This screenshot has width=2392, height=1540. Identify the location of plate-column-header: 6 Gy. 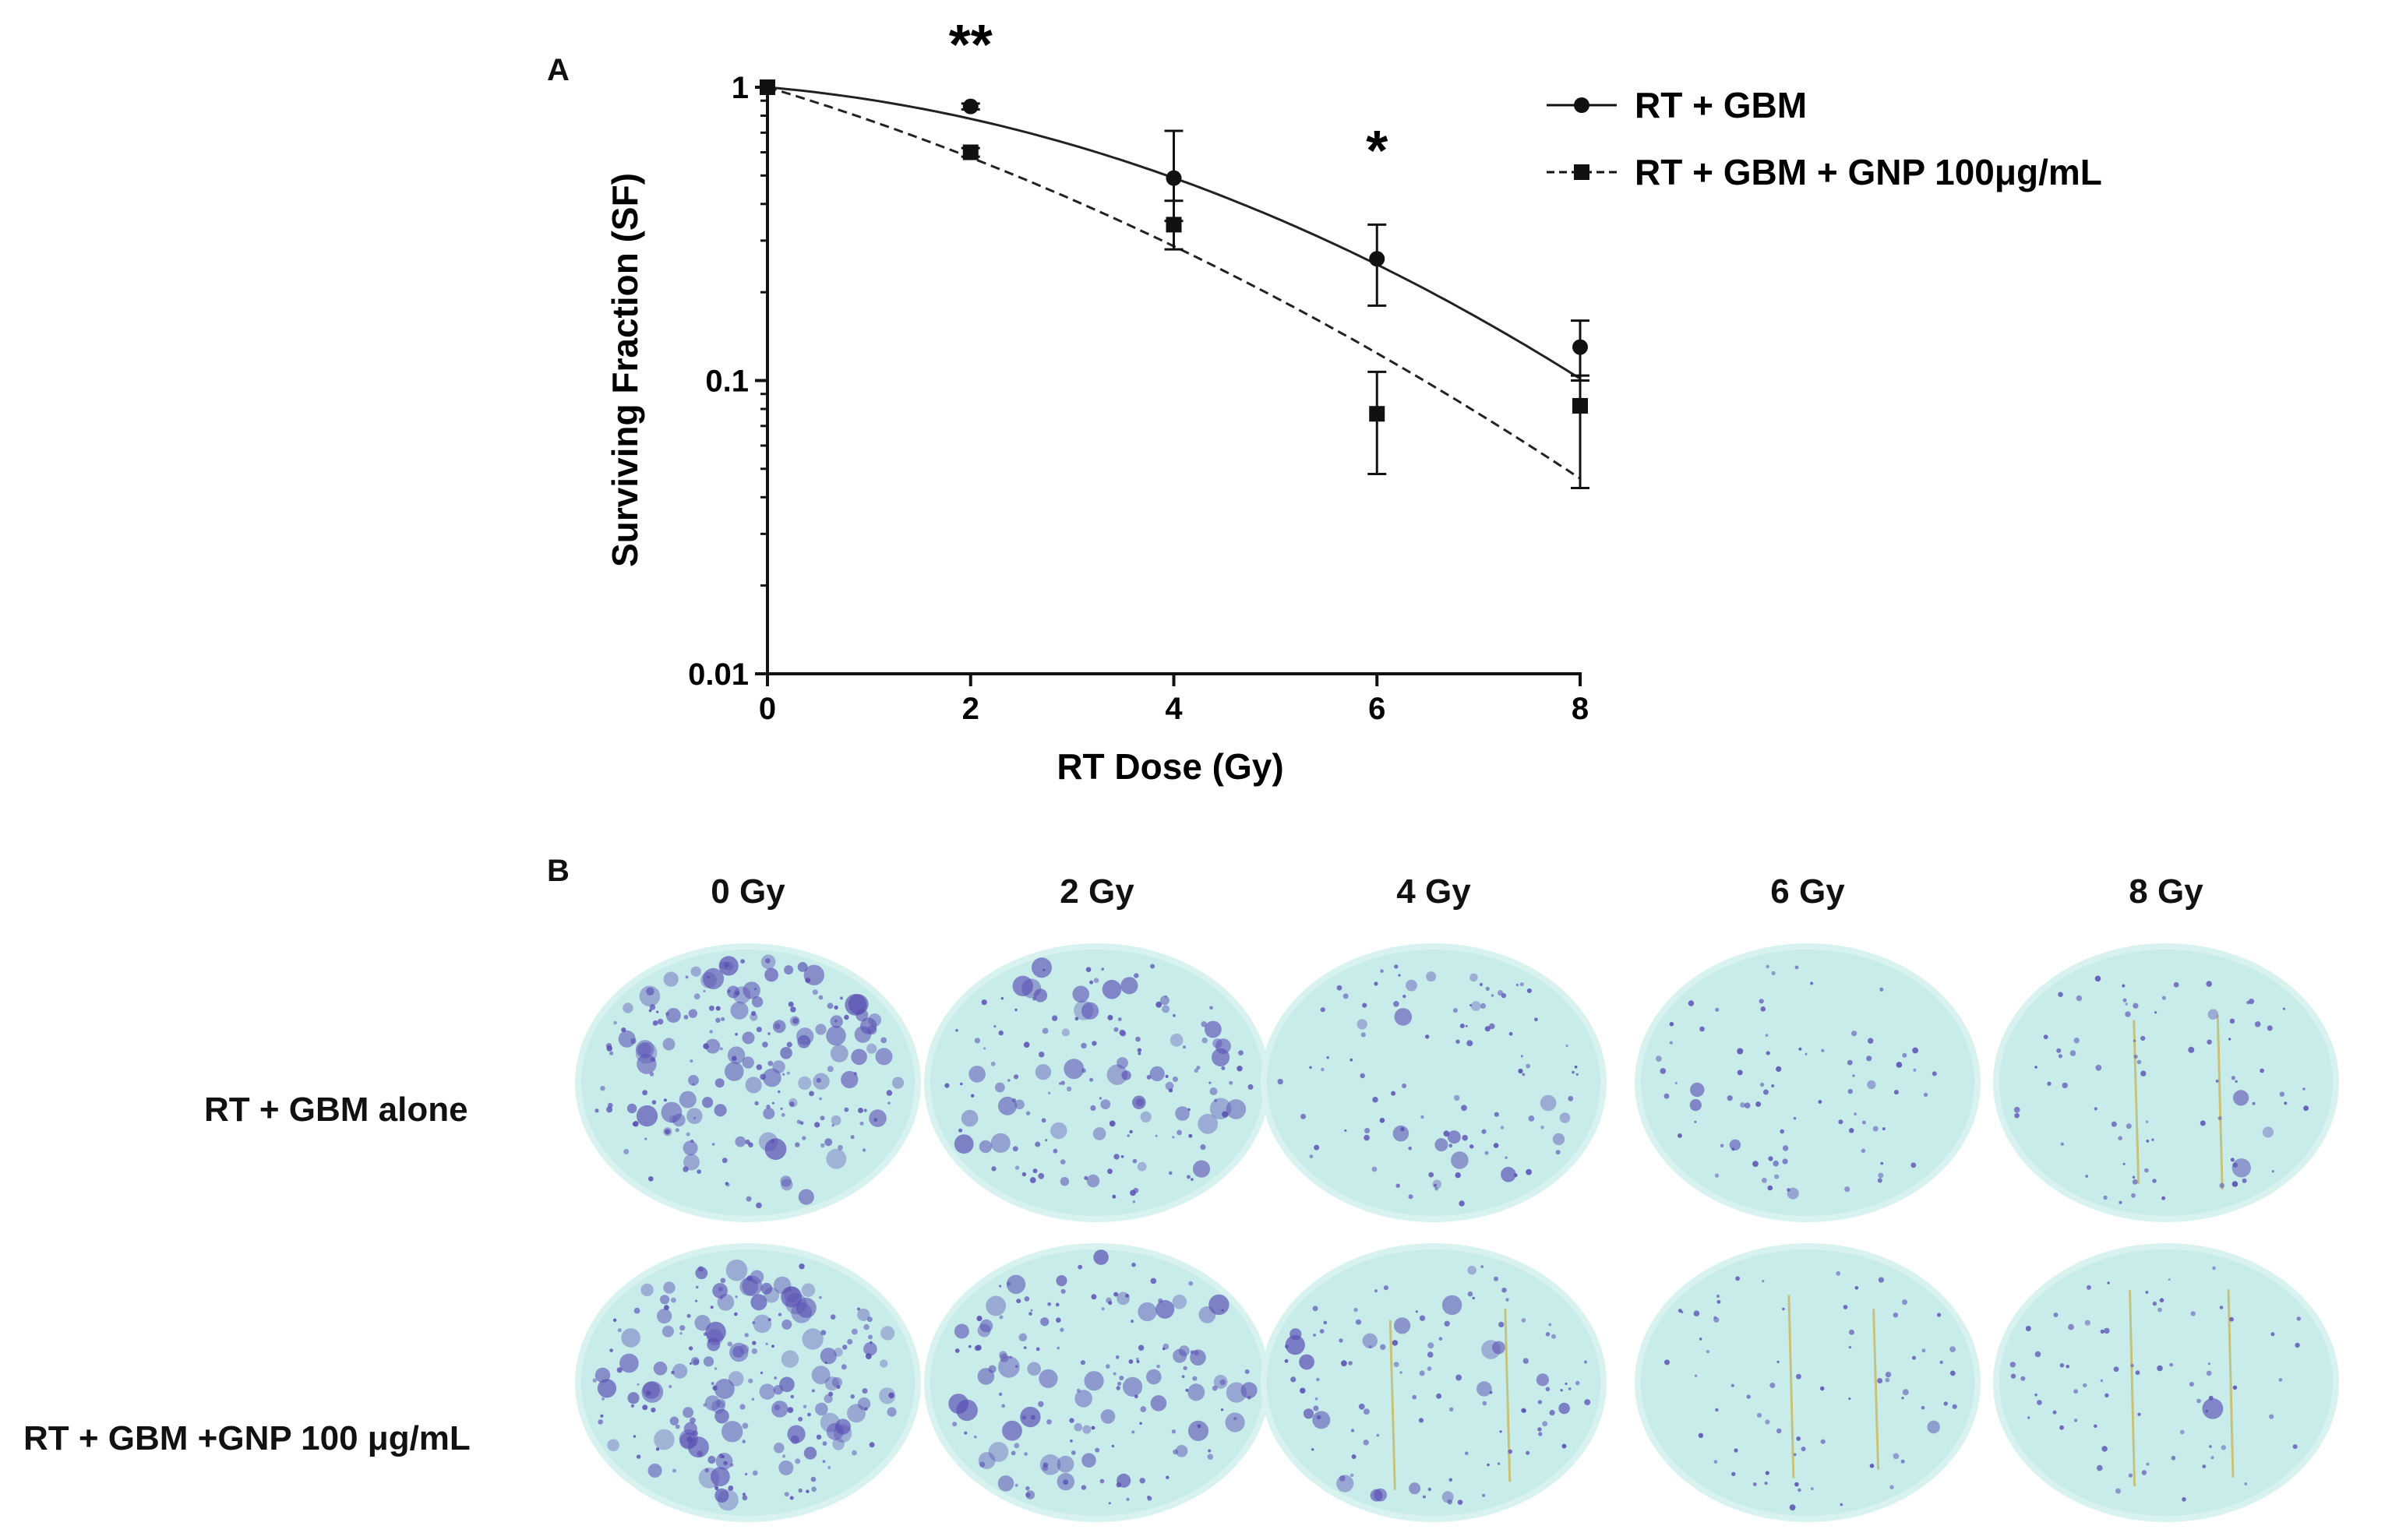
(1807, 891).